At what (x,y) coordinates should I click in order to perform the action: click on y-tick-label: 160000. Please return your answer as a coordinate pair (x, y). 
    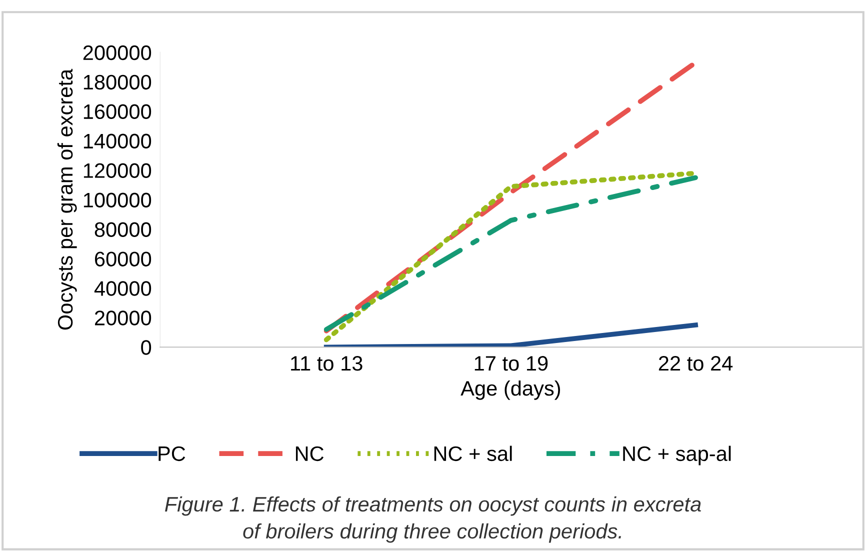
    Looking at the image, I should click on (118, 112).